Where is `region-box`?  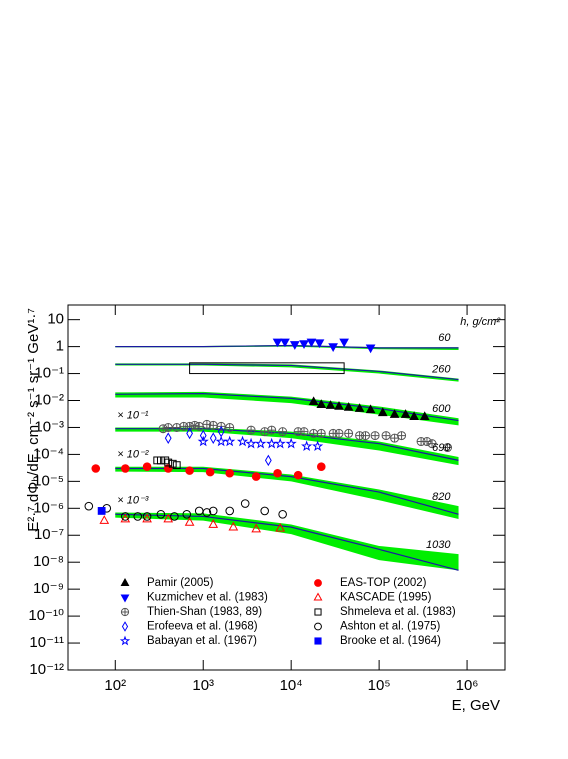
region-box is located at coordinates (267, 368).